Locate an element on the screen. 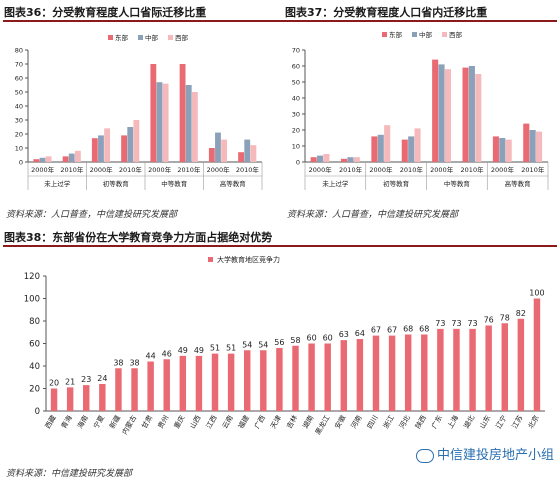 The image size is (560, 485). y-tick-label: 20 is located at coordinates (34, 390).